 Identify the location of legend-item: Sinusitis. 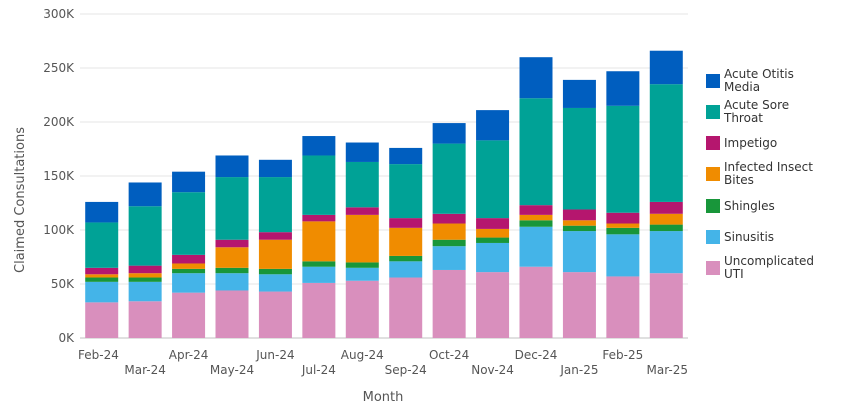
(740, 237).